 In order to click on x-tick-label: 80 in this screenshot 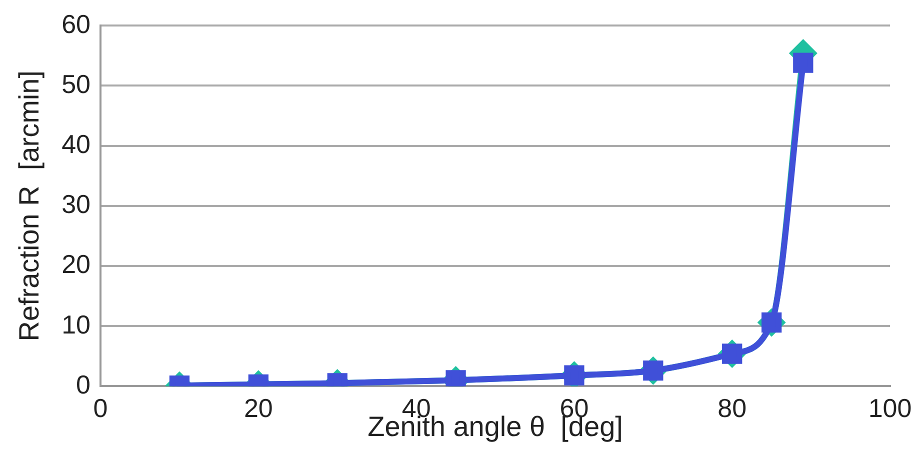, I will do `click(732, 407)`.